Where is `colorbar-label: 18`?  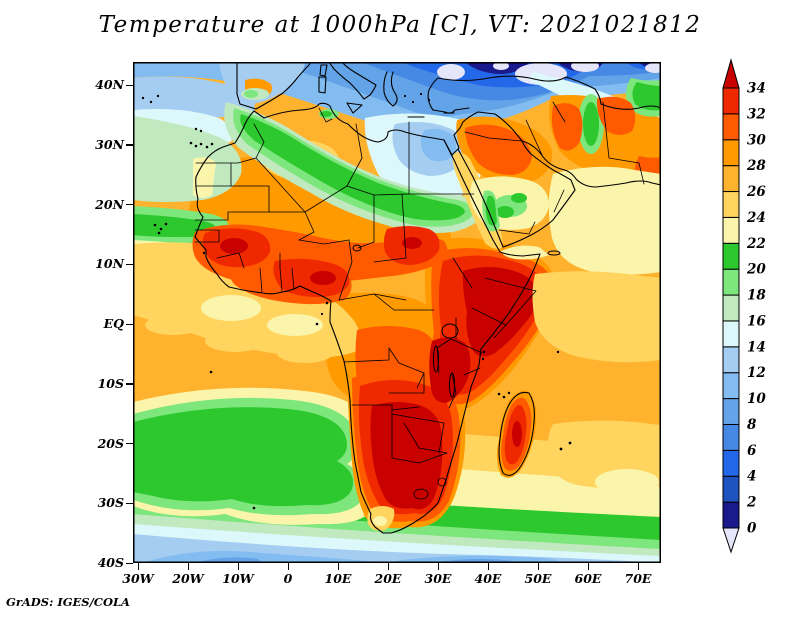
colorbar-label: 18 is located at coordinates (756, 296).